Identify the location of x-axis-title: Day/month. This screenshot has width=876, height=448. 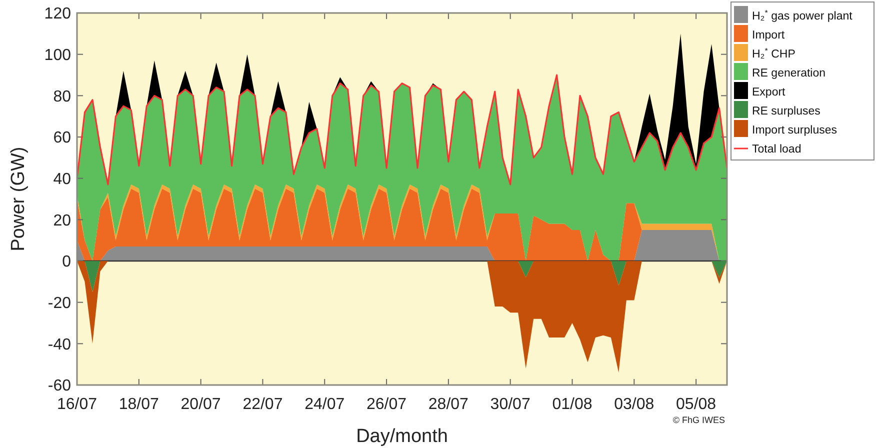
(402, 436).